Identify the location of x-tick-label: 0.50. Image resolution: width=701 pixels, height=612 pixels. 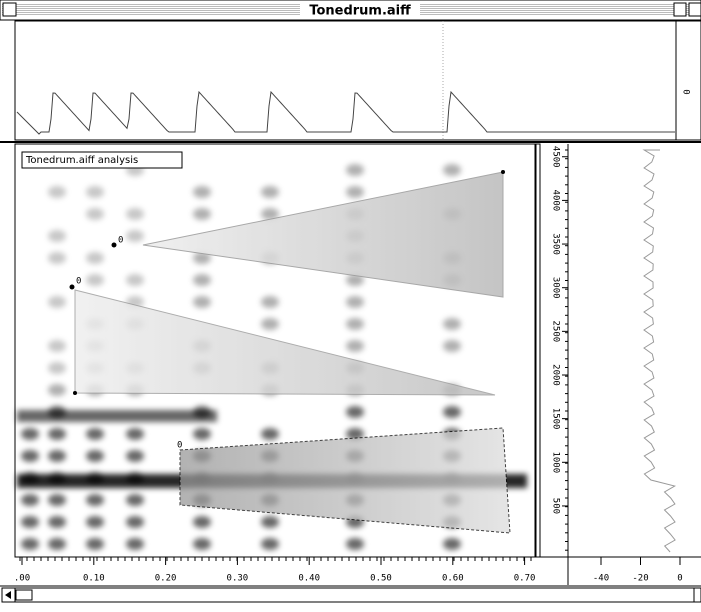
(381, 579).